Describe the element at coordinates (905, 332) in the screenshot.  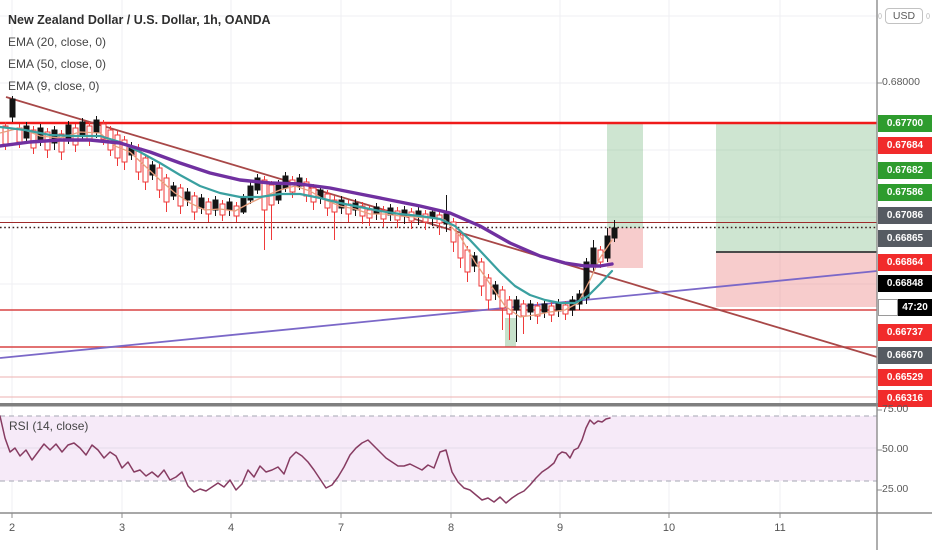
I see `price-label: 0.66737` at that location.